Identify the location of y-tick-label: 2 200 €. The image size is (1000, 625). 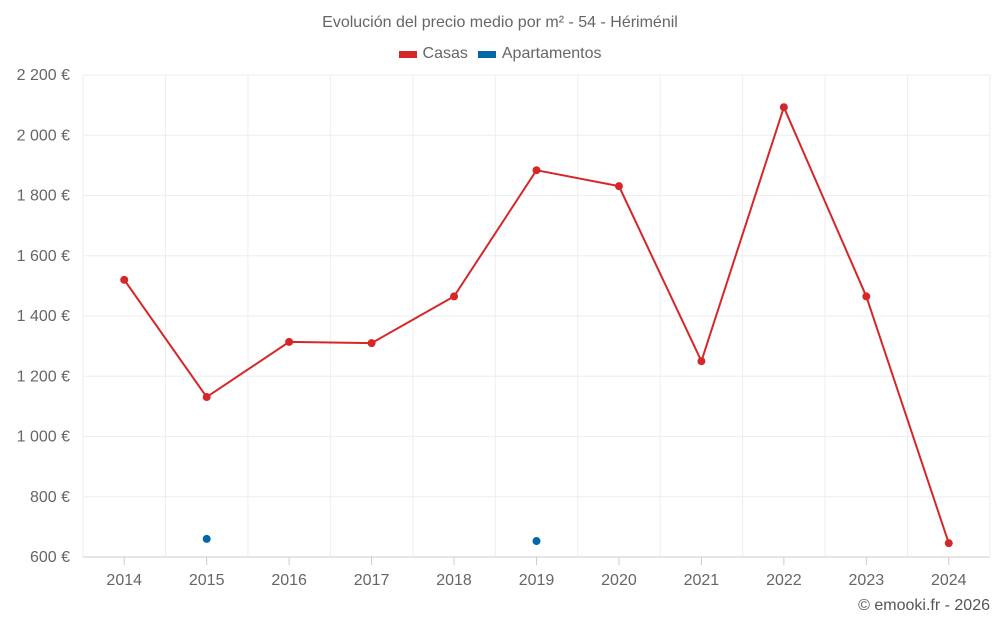
(43, 75).